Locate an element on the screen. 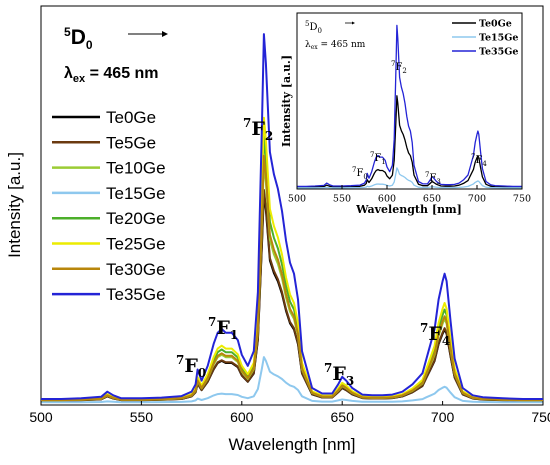 Image resolution: width=550 pixels, height=465 pixels. inset-annotation-7f0: 7F0 is located at coordinates (360, 173).